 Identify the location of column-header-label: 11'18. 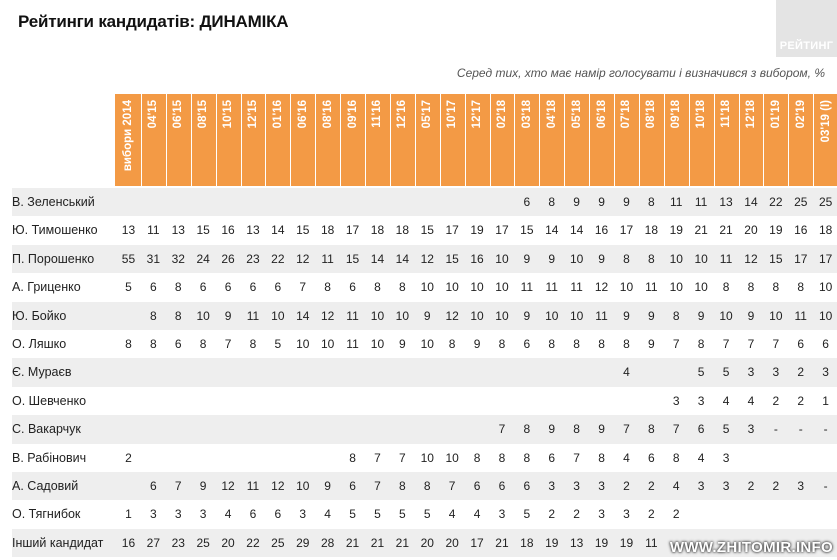
(726, 114).